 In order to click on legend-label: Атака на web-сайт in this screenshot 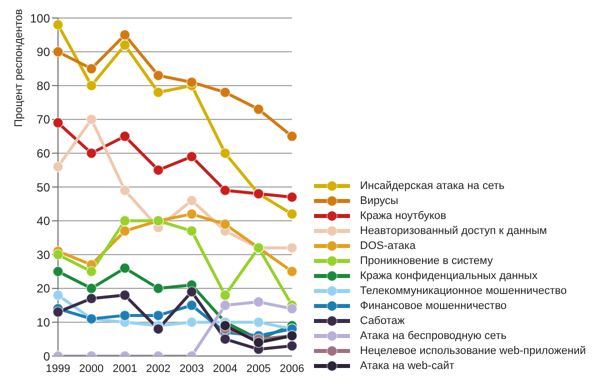, I will do `click(407, 366)`.